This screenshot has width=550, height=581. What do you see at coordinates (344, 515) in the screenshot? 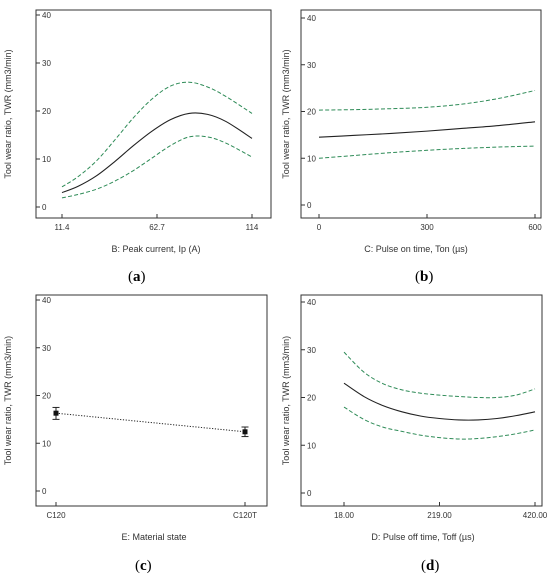
I see `x-tick-label: 18.00` at bounding box center [344, 515].